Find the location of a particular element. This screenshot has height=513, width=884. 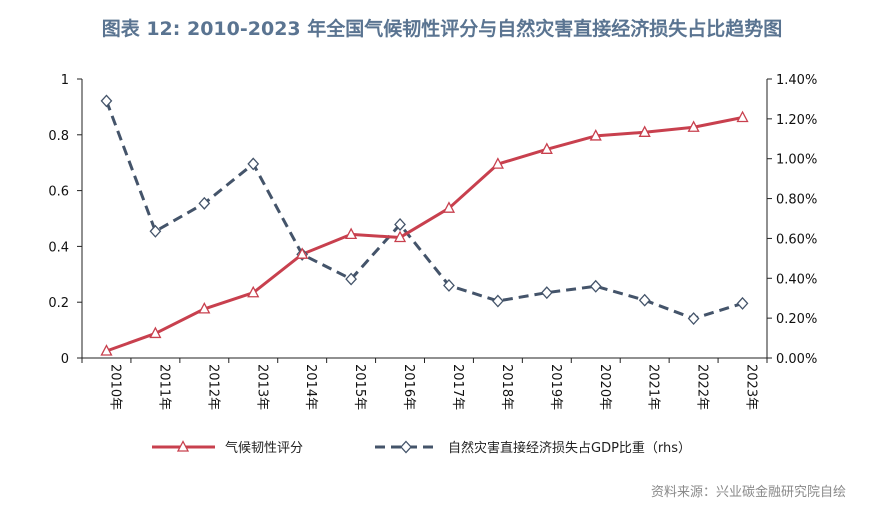

x-tick-label: 2022年 is located at coordinates (702, 387).